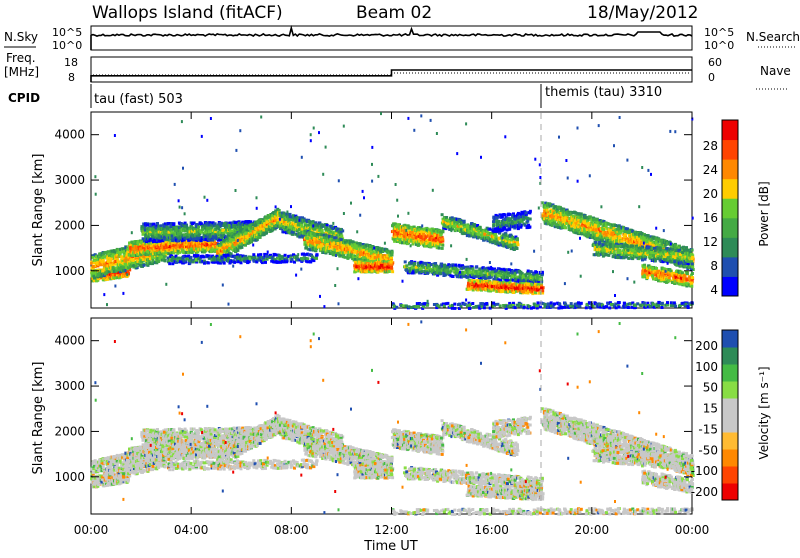 The image size is (800, 558). I want to click on nsky-label: N.Sky, so click(21, 37).